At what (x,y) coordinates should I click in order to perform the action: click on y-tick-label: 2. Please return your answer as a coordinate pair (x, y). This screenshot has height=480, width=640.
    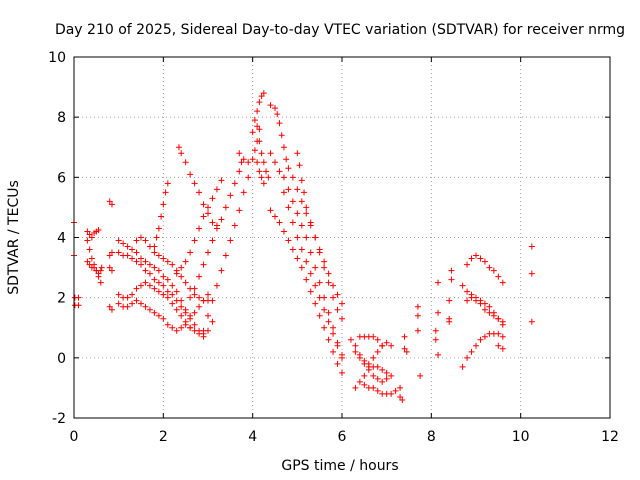
    Looking at the image, I should click on (61, 299).